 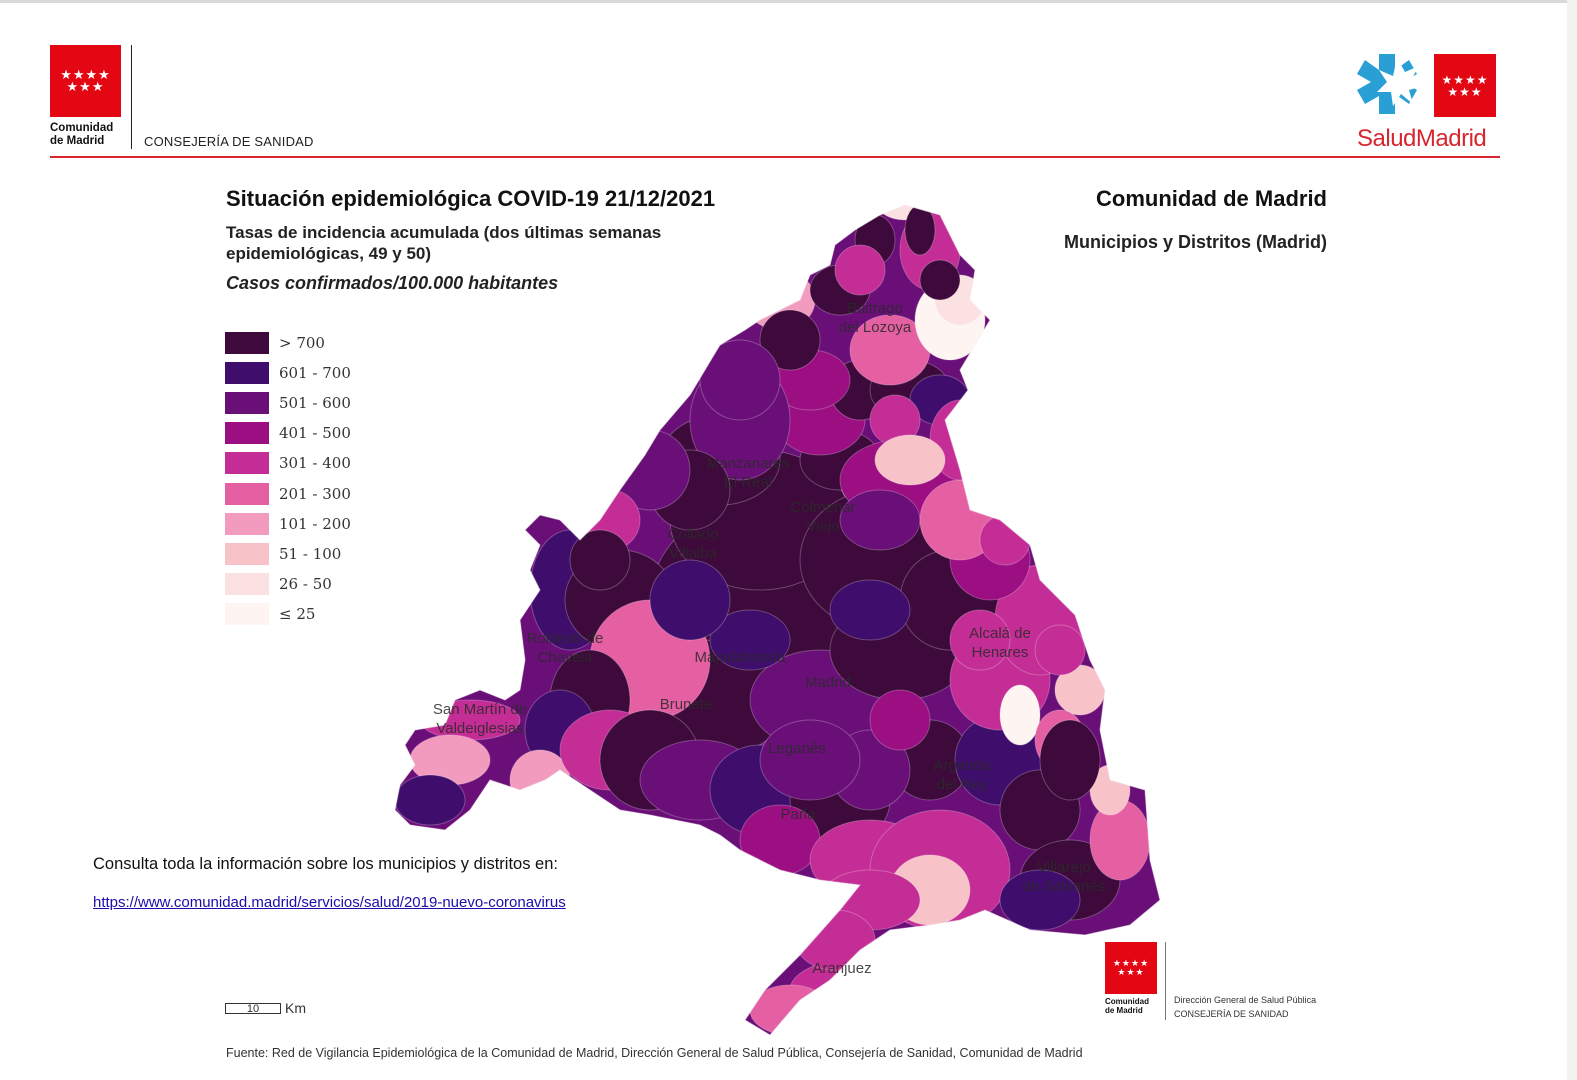 What do you see at coordinates (1000, 652) in the screenshot?
I see `label-alcala-2: Henares` at bounding box center [1000, 652].